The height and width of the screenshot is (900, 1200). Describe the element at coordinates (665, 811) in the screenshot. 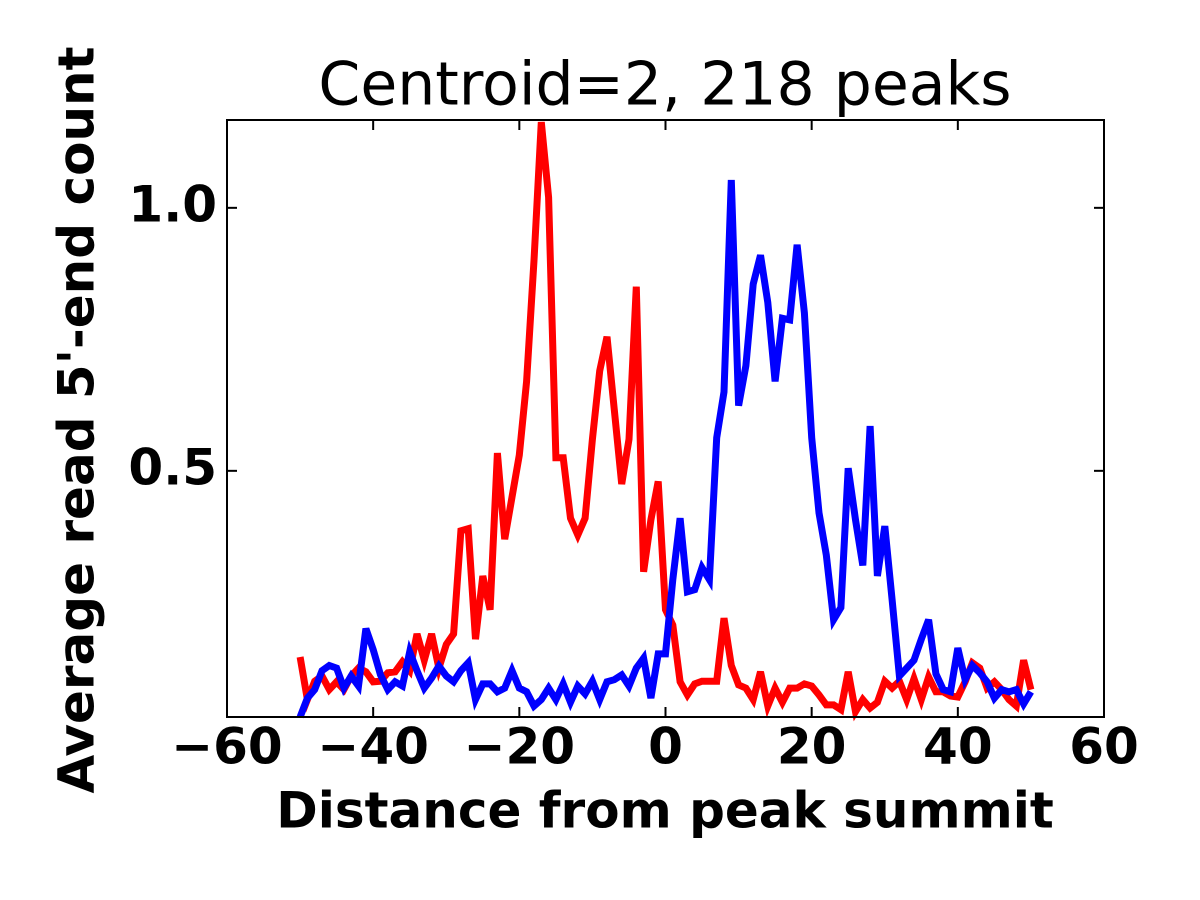

I see `x-axis-label: Distance from peak summit` at that location.